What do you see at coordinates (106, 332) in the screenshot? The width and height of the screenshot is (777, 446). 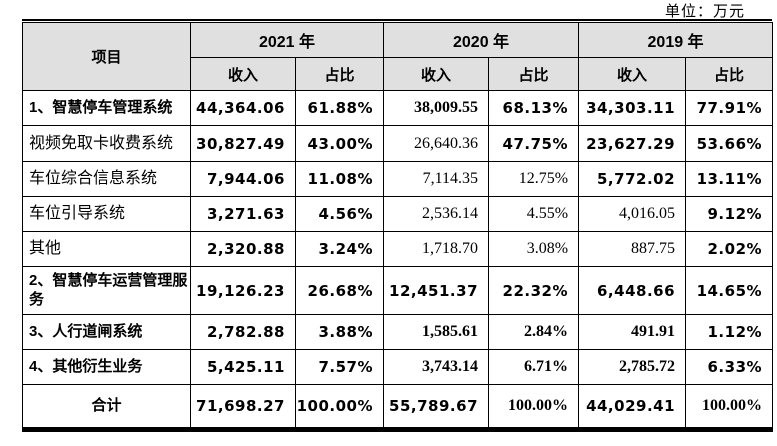 I see `row-label: 3、人行道闸系统` at bounding box center [106, 332].